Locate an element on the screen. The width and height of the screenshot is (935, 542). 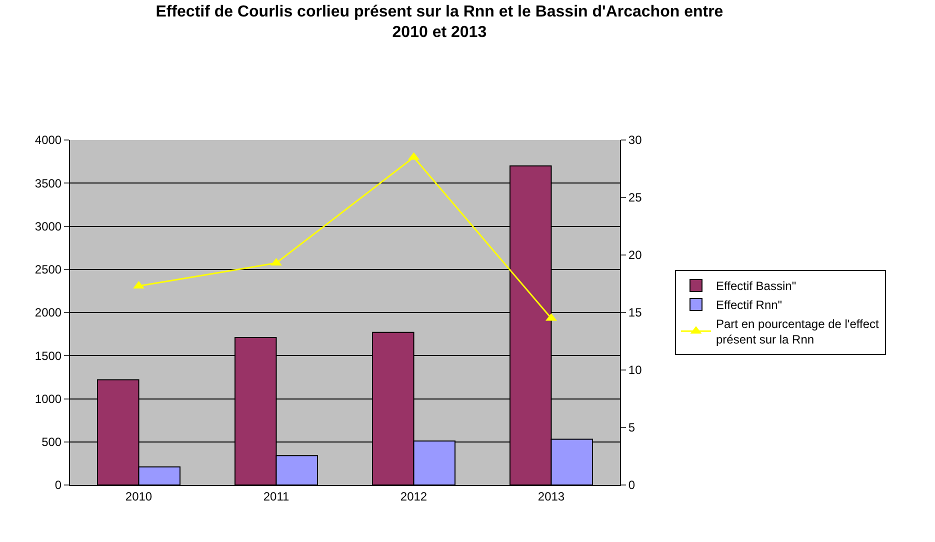
y-tick-label: 1500 is located at coordinates (48, 355).